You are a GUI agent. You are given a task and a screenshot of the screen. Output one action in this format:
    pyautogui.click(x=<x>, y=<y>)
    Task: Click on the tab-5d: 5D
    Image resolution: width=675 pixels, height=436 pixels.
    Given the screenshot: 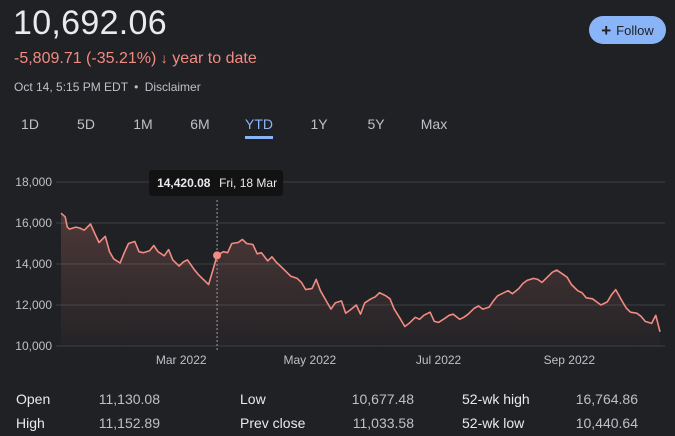 What is the action you would take?
    pyautogui.click(x=86, y=124)
    